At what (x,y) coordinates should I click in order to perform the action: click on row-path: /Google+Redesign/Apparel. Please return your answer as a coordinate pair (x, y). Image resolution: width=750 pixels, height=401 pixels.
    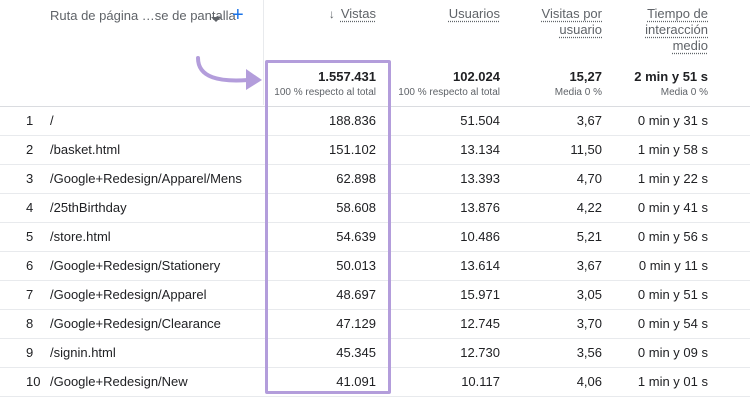
    Looking at the image, I should click on (128, 294).